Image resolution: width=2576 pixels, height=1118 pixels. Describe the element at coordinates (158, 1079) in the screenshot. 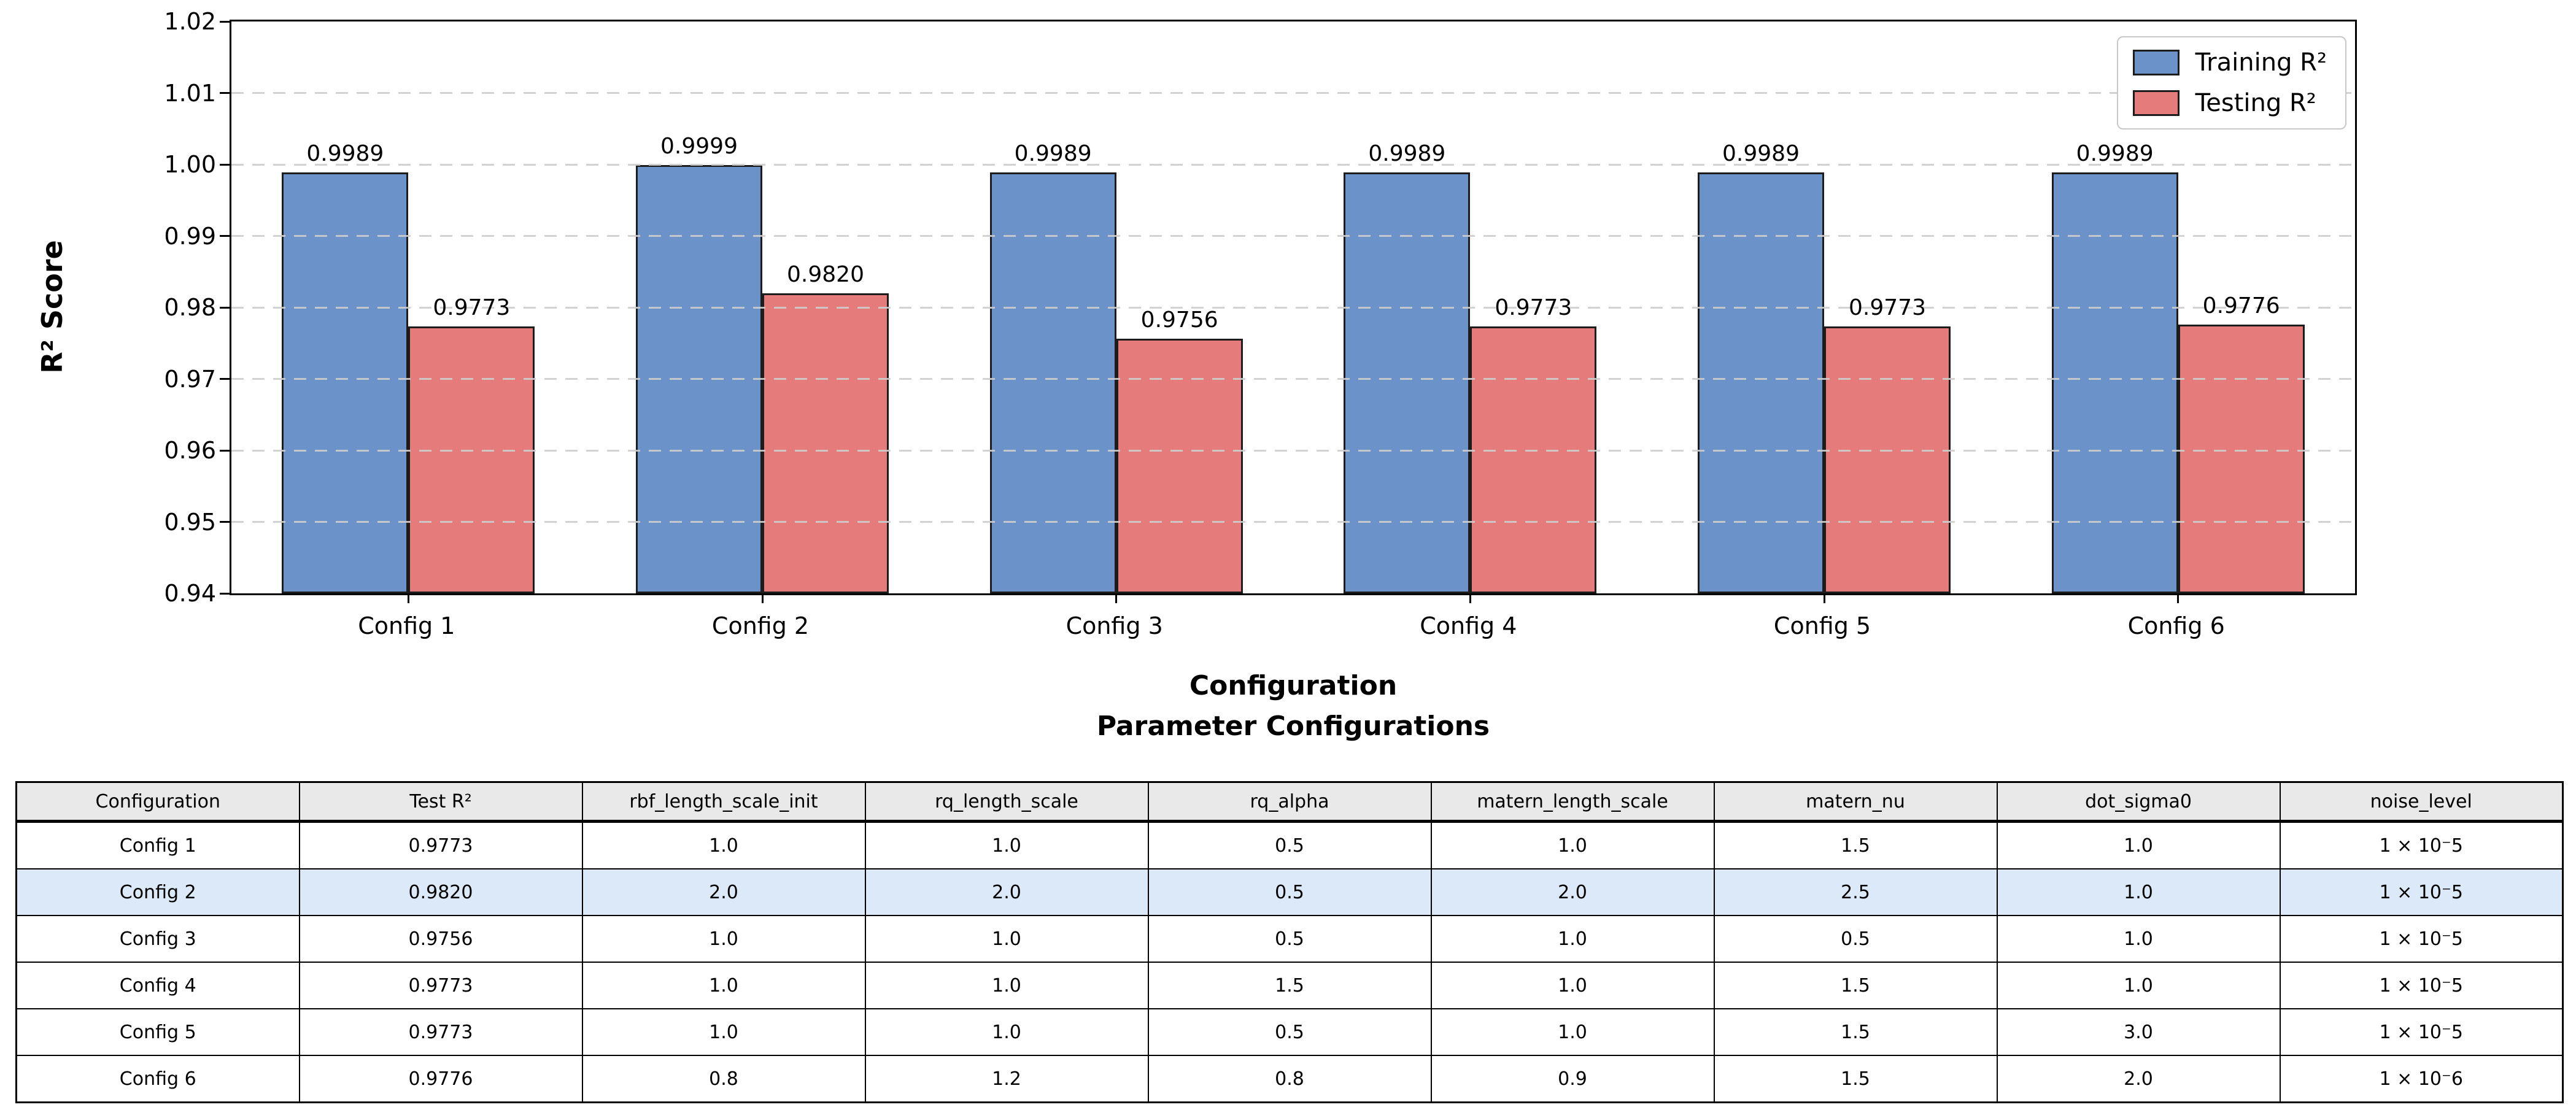

I see `table-cell: Config 6` at that location.